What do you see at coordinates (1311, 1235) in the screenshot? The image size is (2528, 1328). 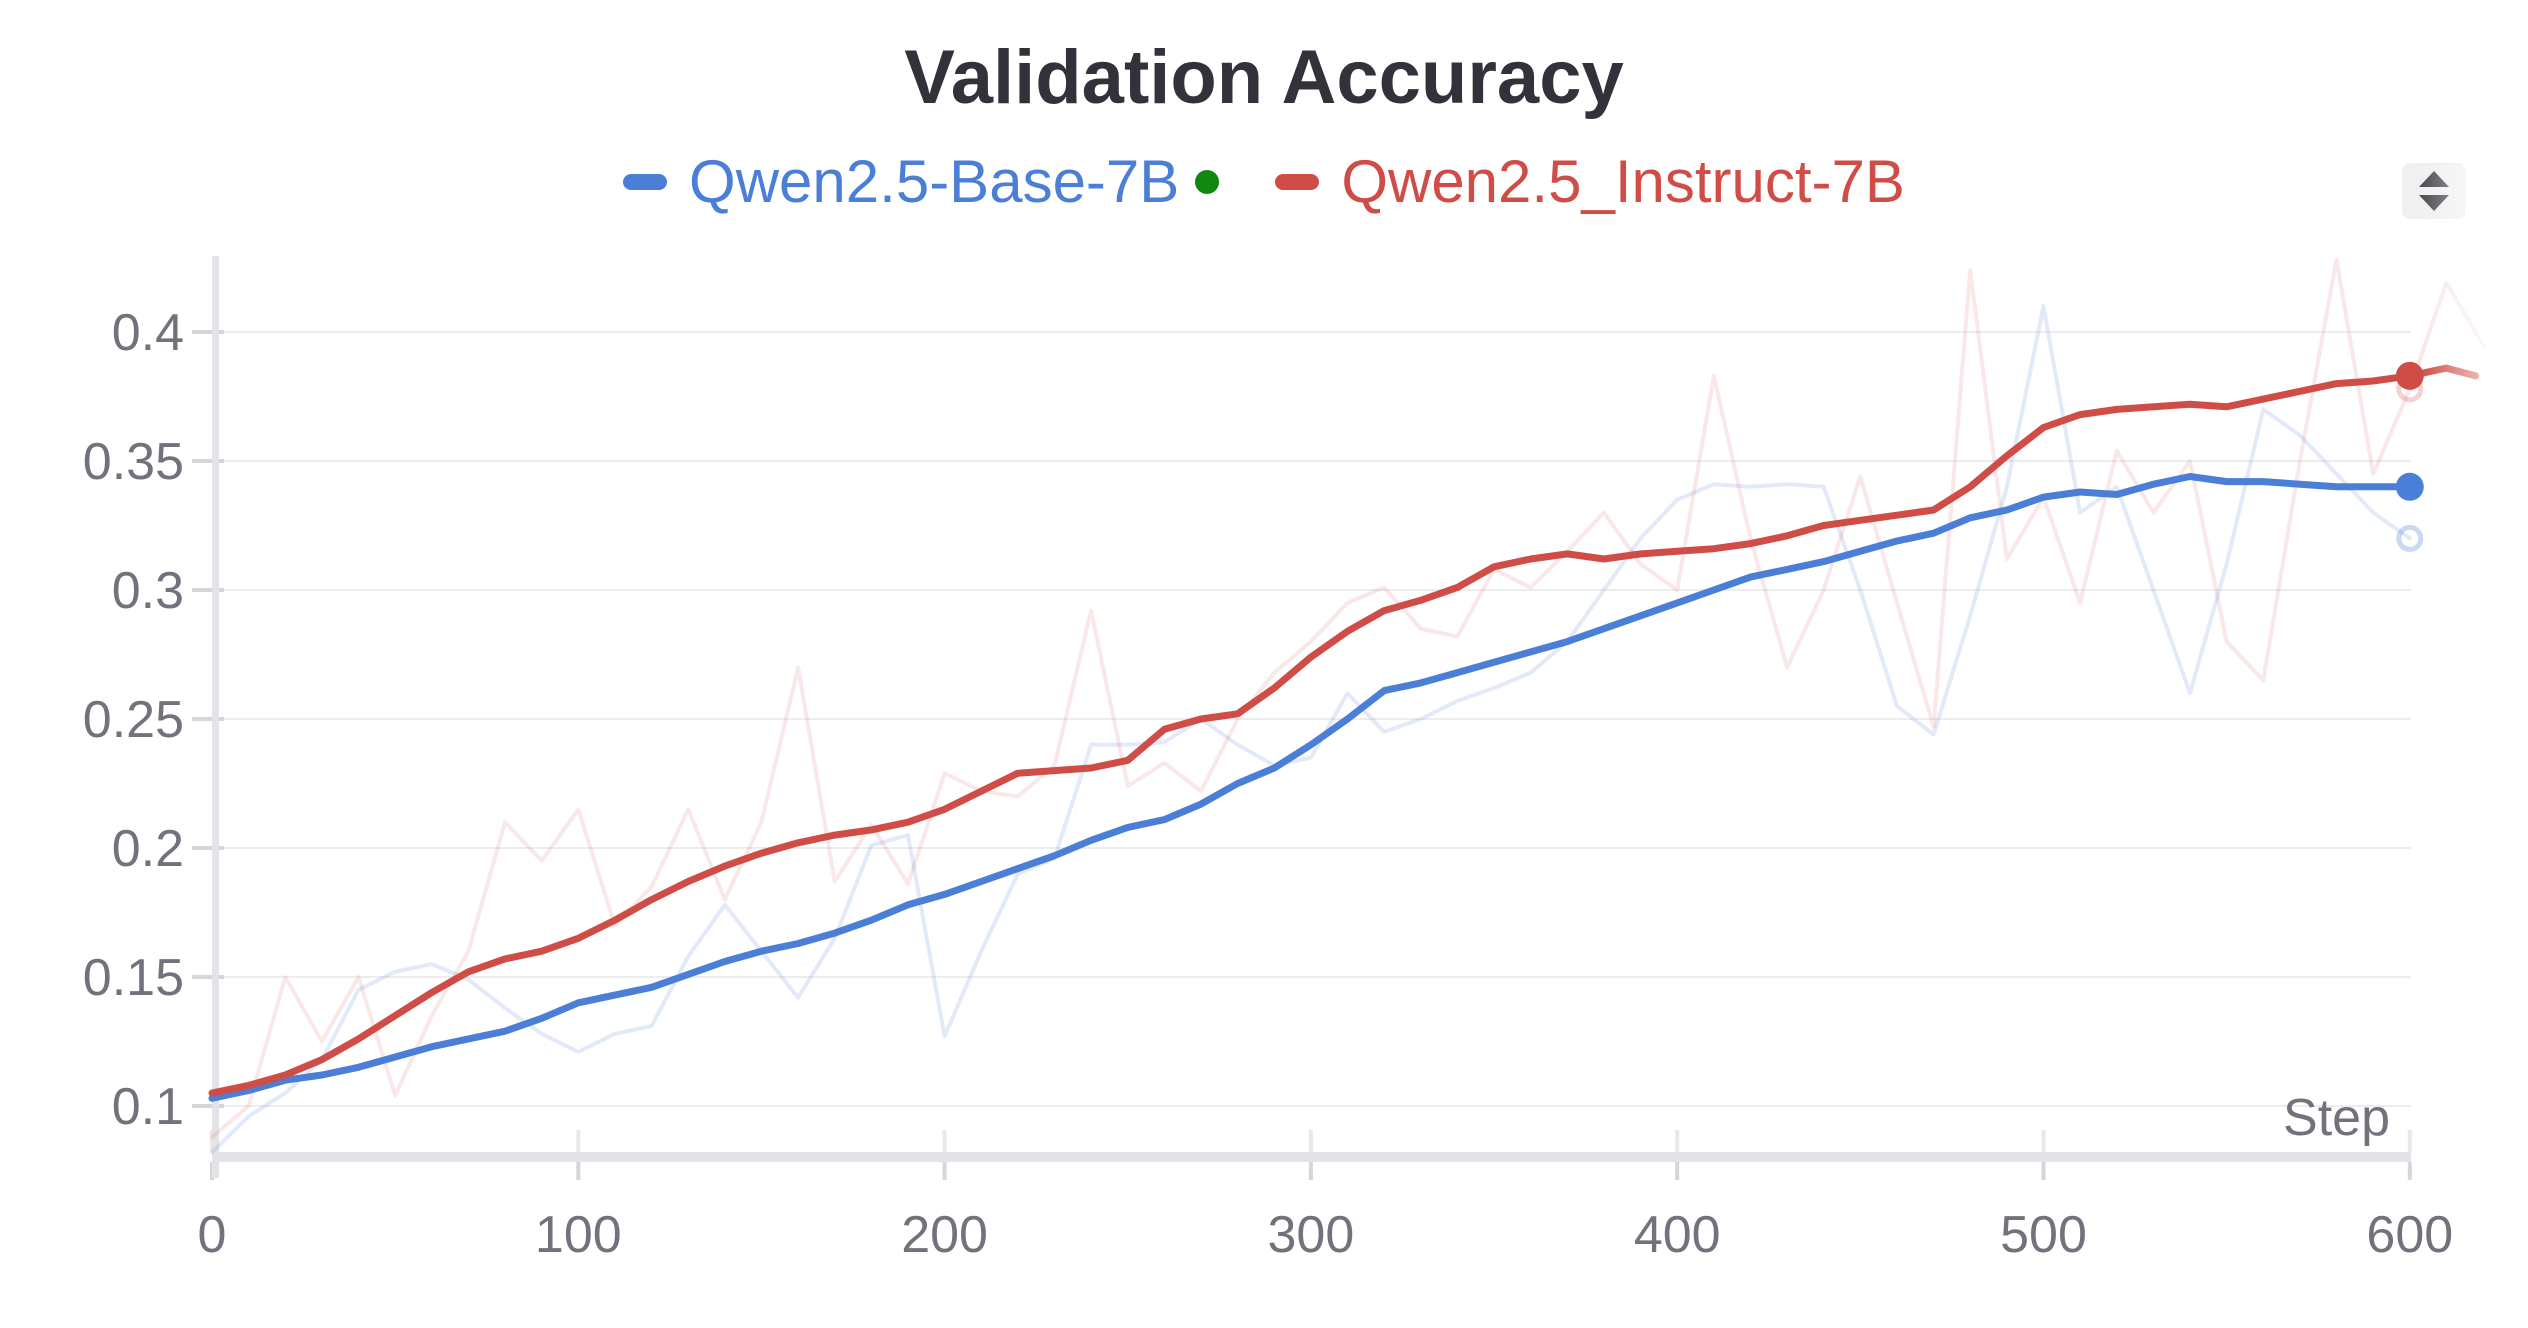 I see `x-tick-label: 300` at bounding box center [1311, 1235].